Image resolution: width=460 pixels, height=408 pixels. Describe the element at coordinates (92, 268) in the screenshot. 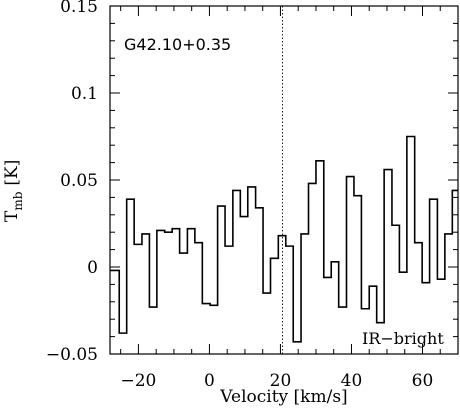

I see `y-tick-label: 0` at that location.